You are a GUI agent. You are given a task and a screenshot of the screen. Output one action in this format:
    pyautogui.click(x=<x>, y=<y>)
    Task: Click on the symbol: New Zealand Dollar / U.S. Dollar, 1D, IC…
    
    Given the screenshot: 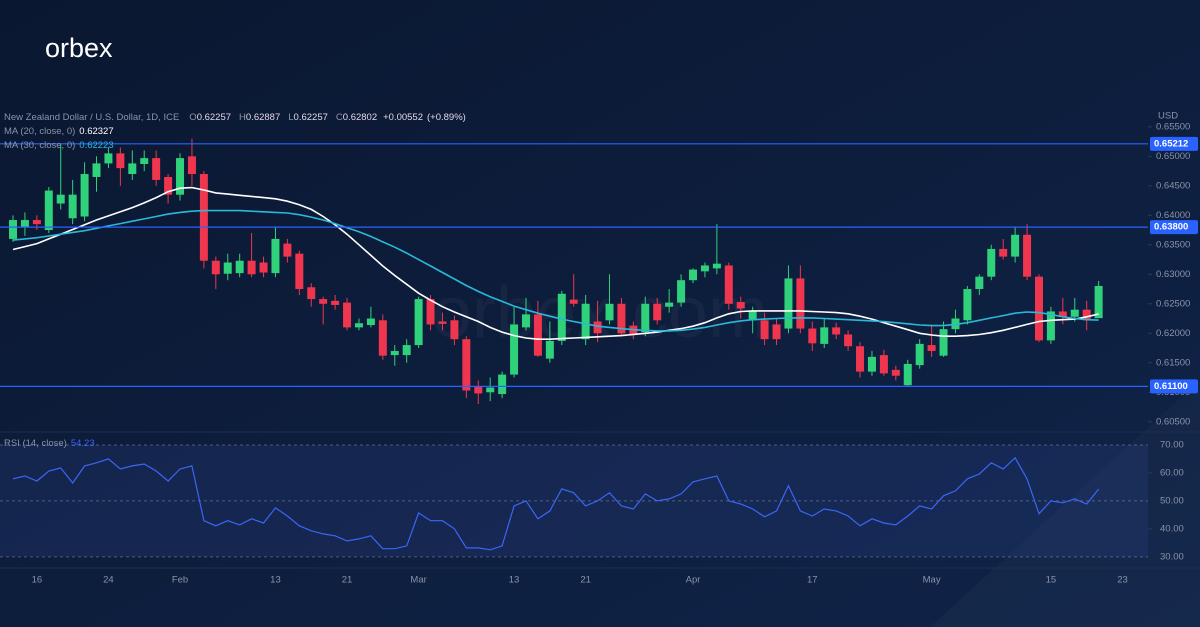 What is the action you would take?
    pyautogui.click(x=91, y=117)
    